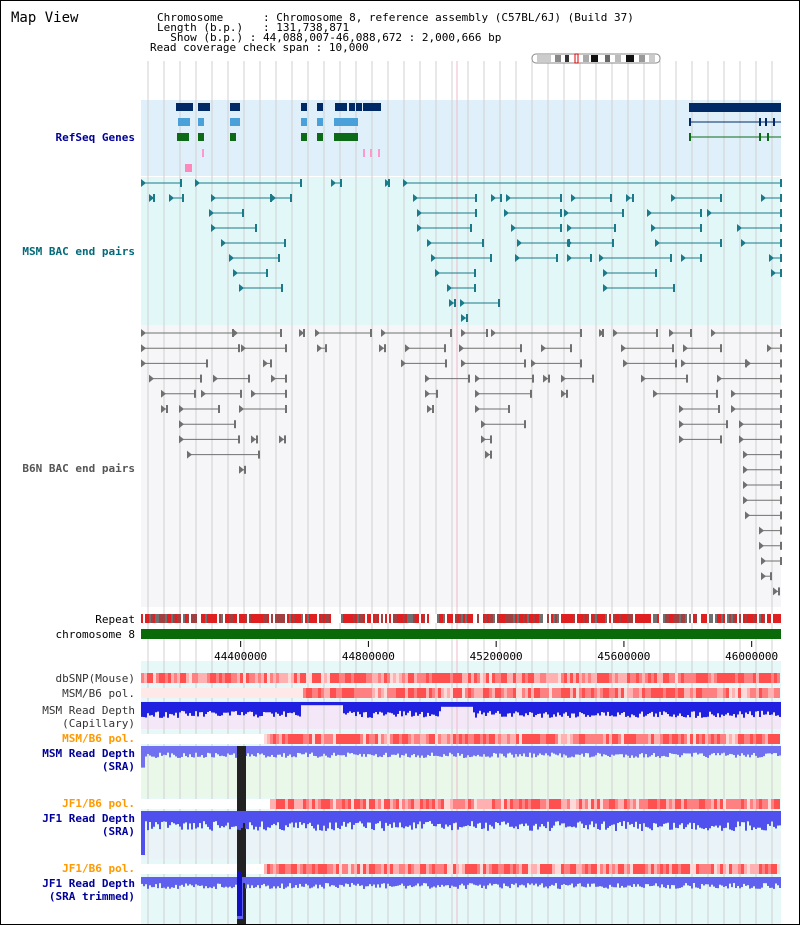 This screenshot has height=925, width=800. Describe the element at coordinates (68, 890) in the screenshot. I see `jf1-depth-trimmed-label: JF1 Read Depth (SRA trimmed)` at that location.